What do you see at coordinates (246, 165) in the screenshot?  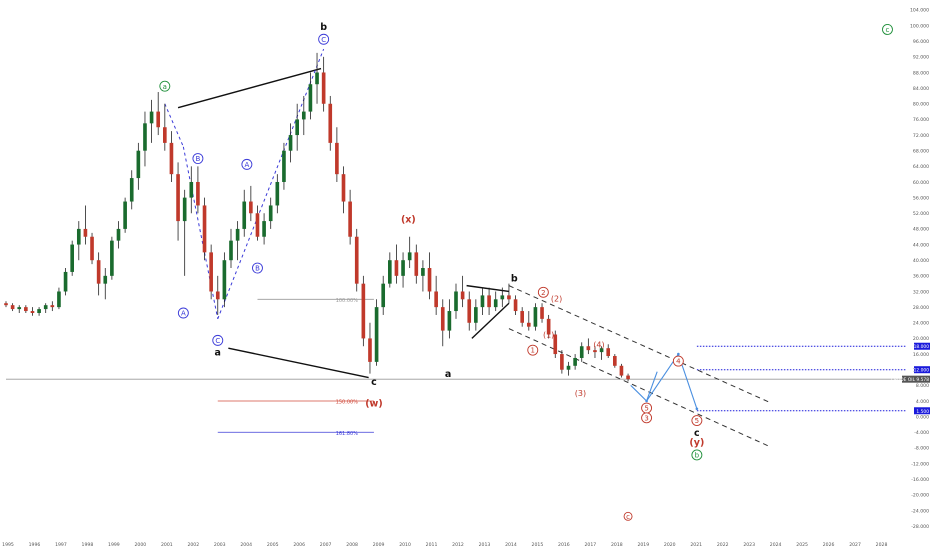 I see `wave-label: A` at bounding box center [246, 165].